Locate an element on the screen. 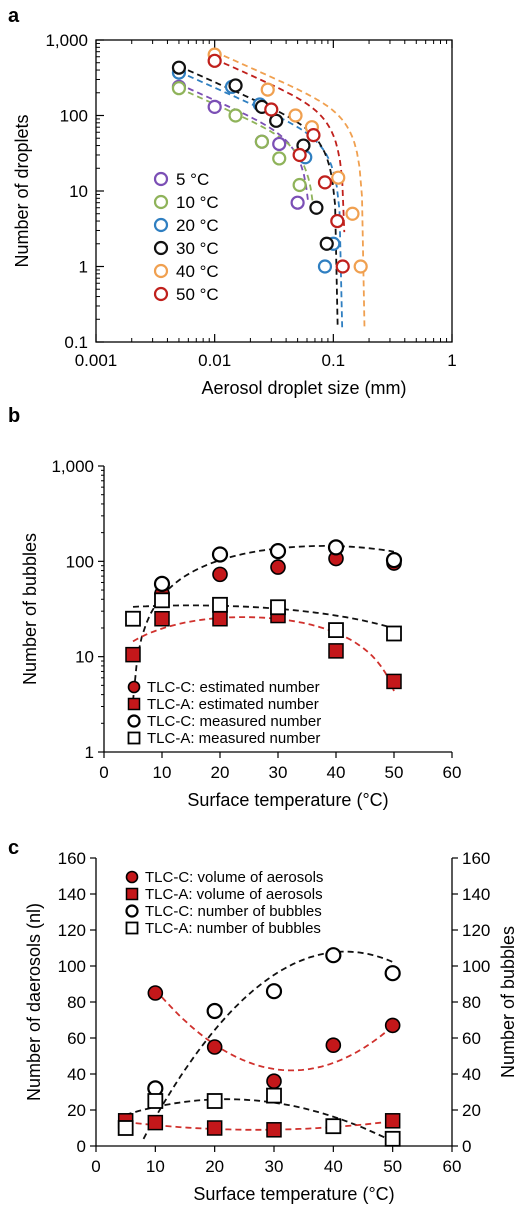 Image resolution: width=524 pixels, height=1215 pixels. y-axis-title: Number of droplets is located at coordinates (22, 190).